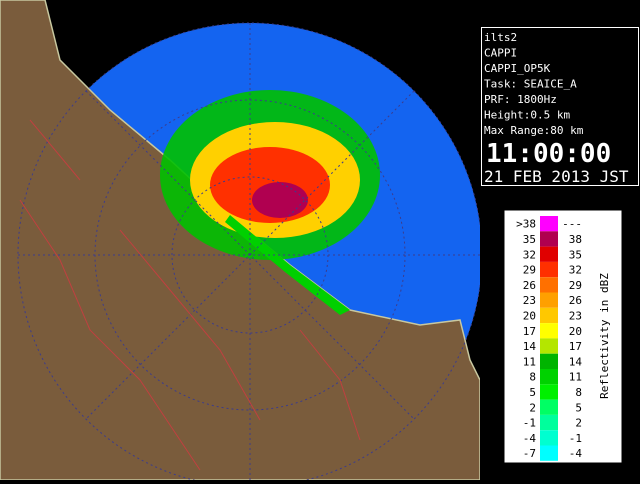  I want to click on legend-low: -4, so click(530, 438).